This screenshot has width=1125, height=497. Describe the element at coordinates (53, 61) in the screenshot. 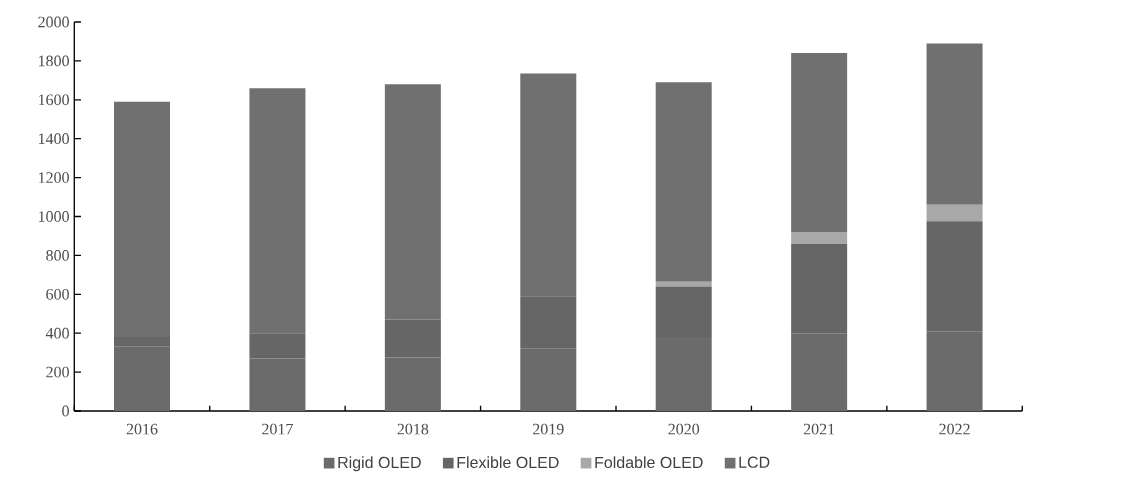

I see `y-tick-label: 1800` at that location.